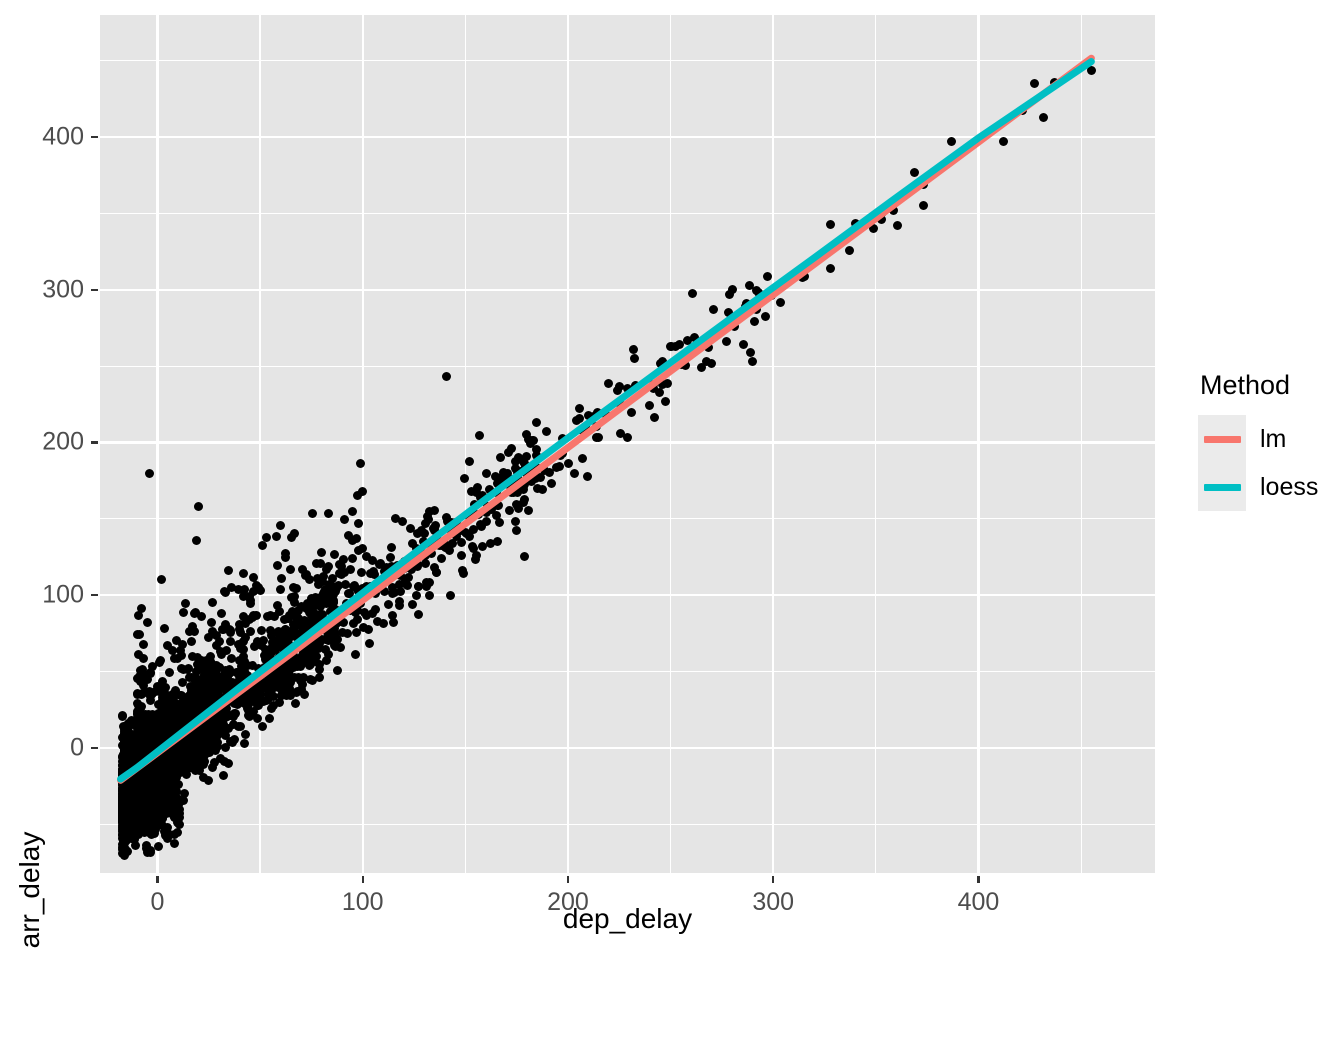 The height and width of the screenshot is (1040, 1344). I want to click on legend-key-lm, so click(1222, 439).